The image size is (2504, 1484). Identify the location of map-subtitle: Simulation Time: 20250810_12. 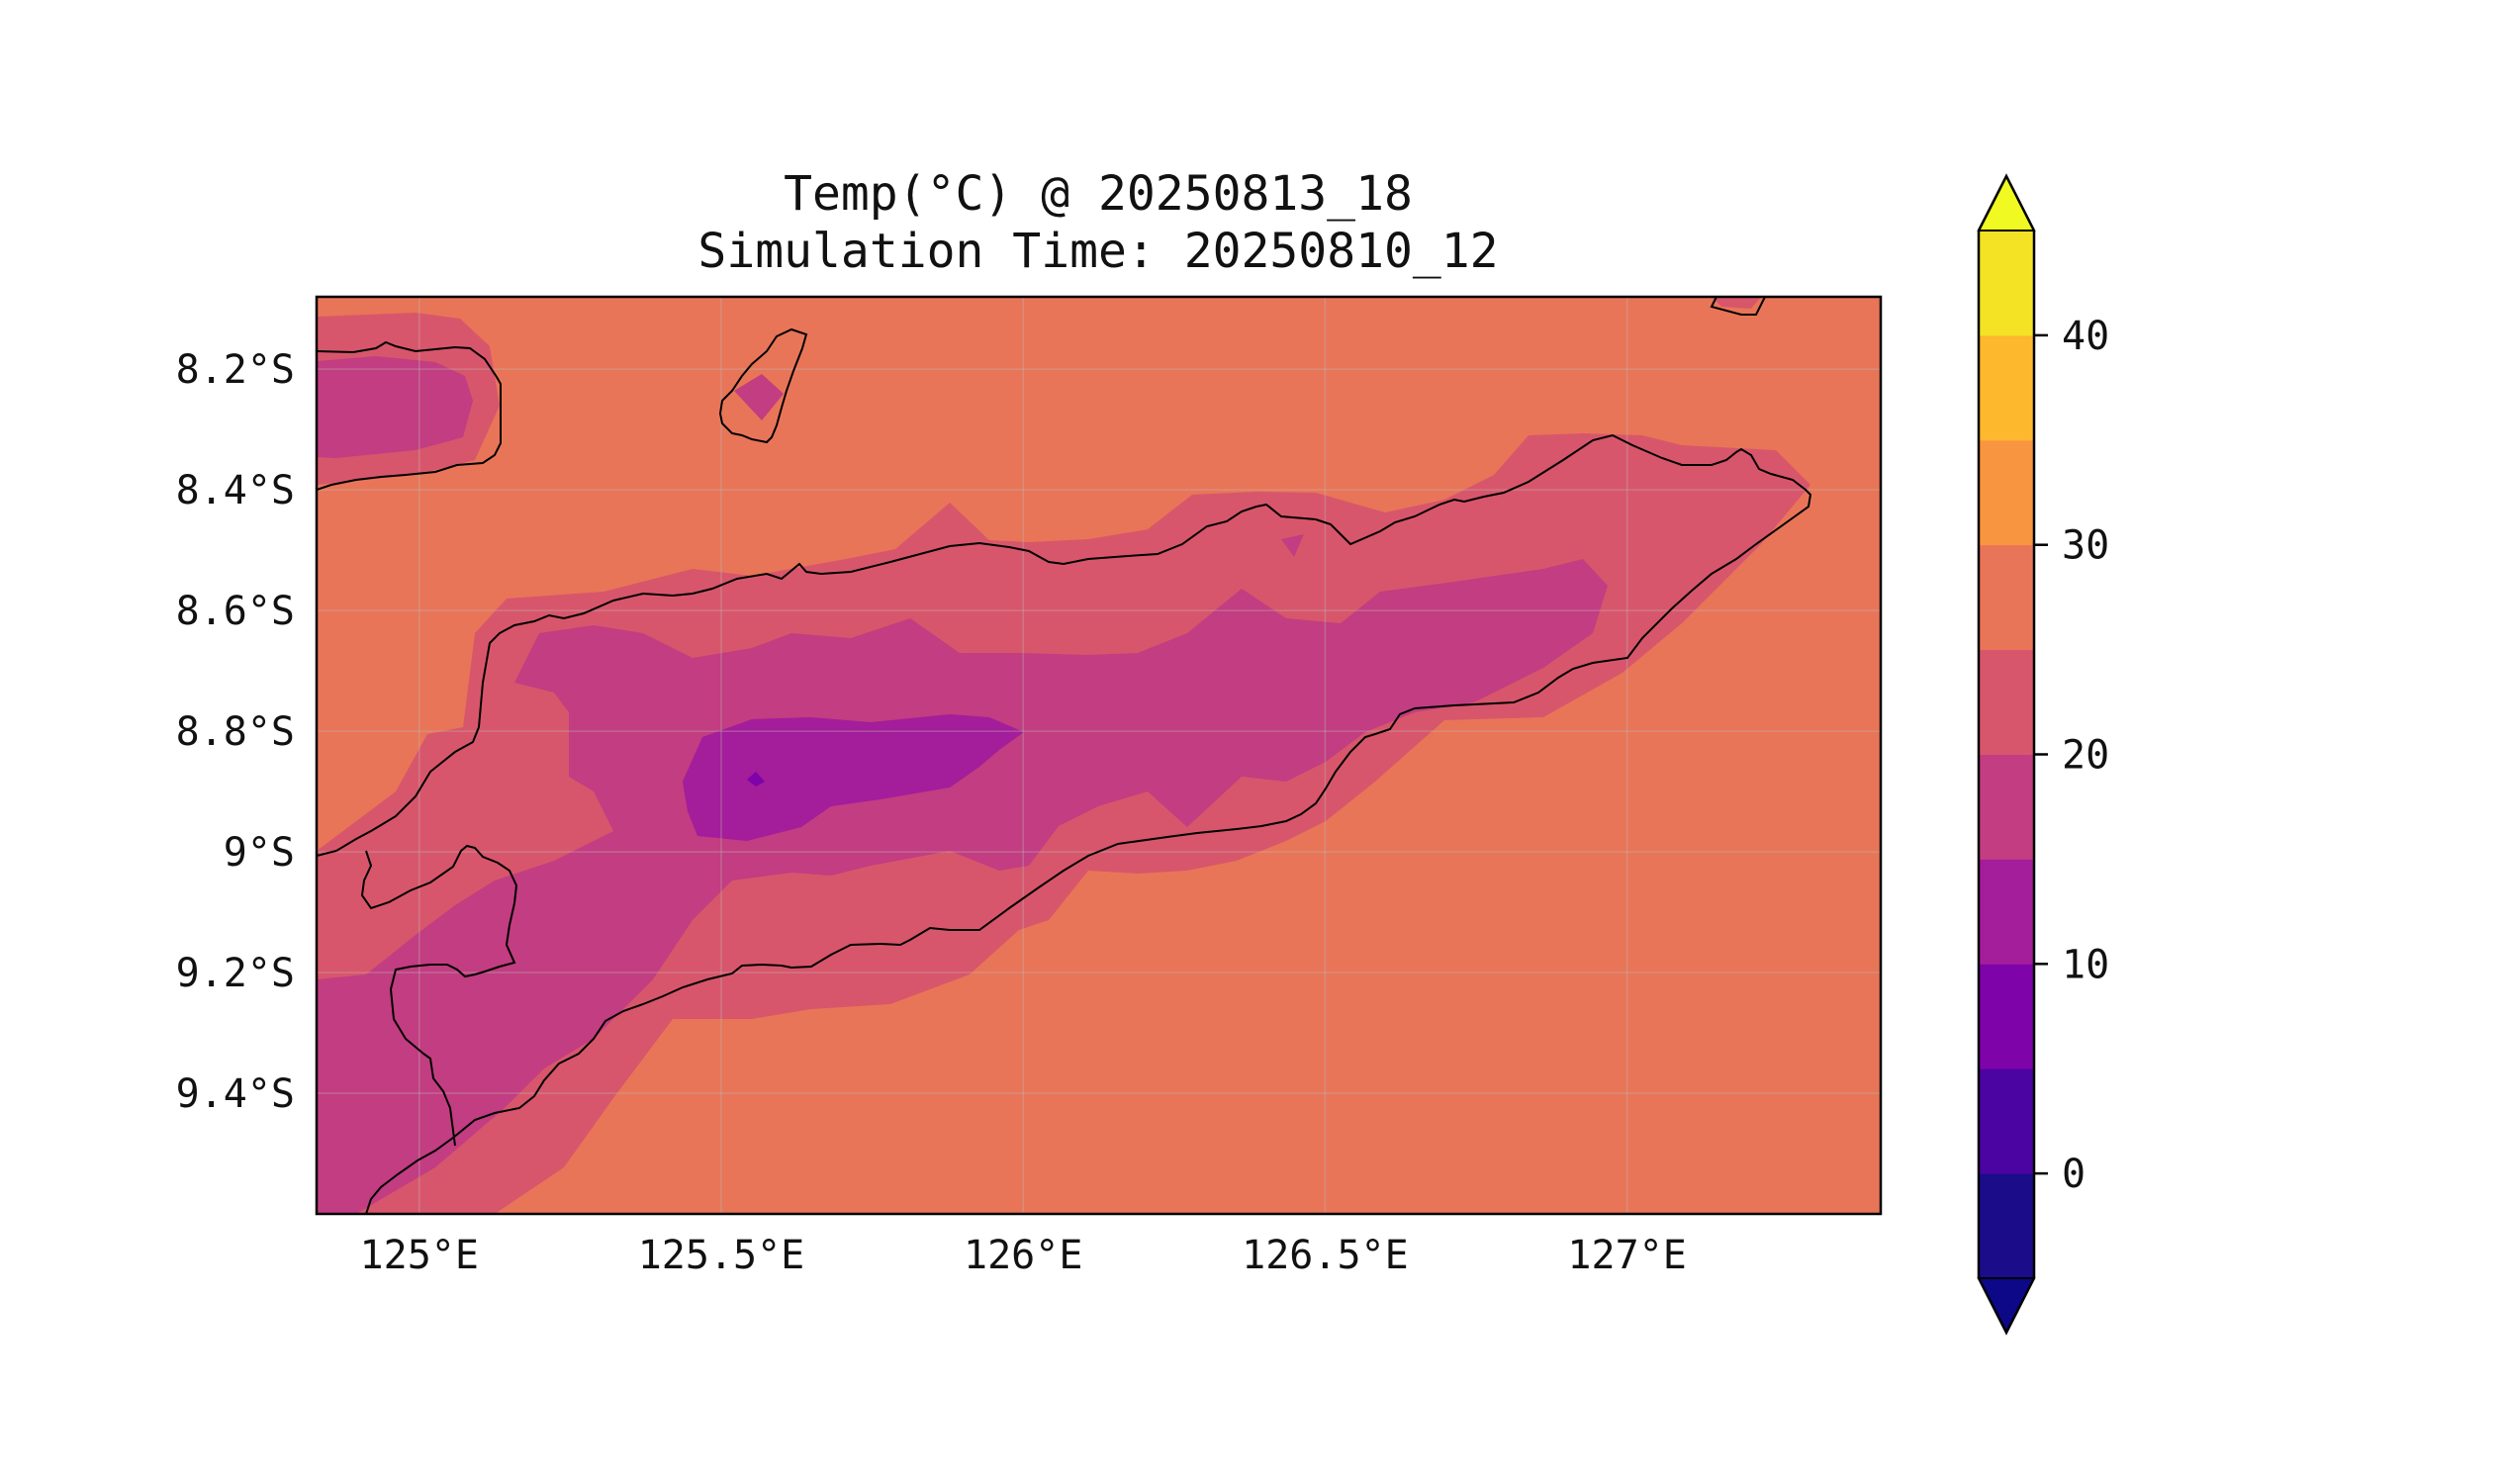
(1098, 251).